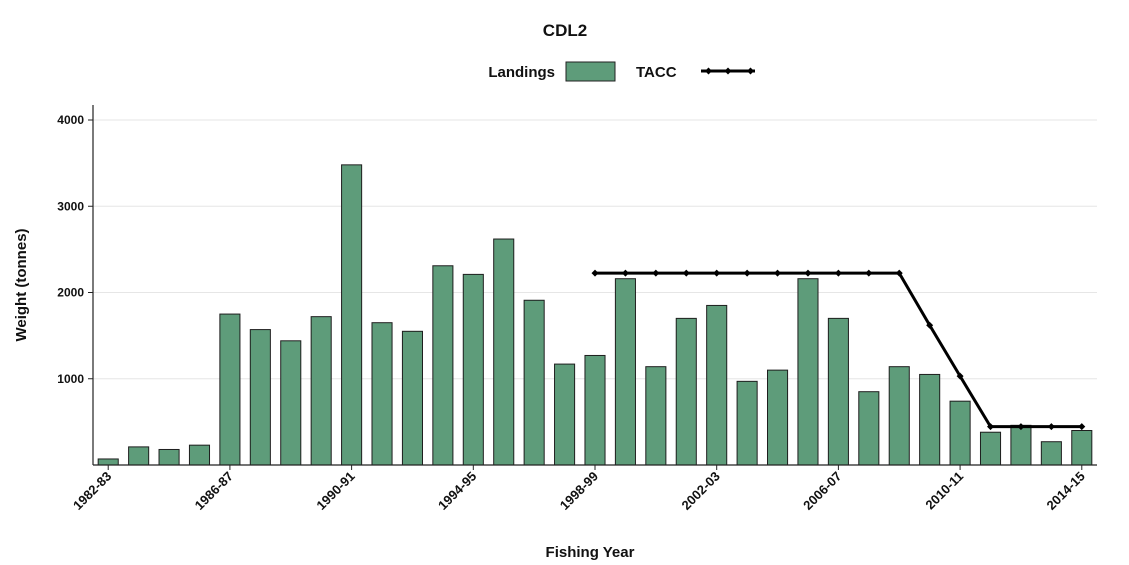  Describe the element at coordinates (521, 72) in the screenshot. I see `legend-label-landings: Landings` at that location.